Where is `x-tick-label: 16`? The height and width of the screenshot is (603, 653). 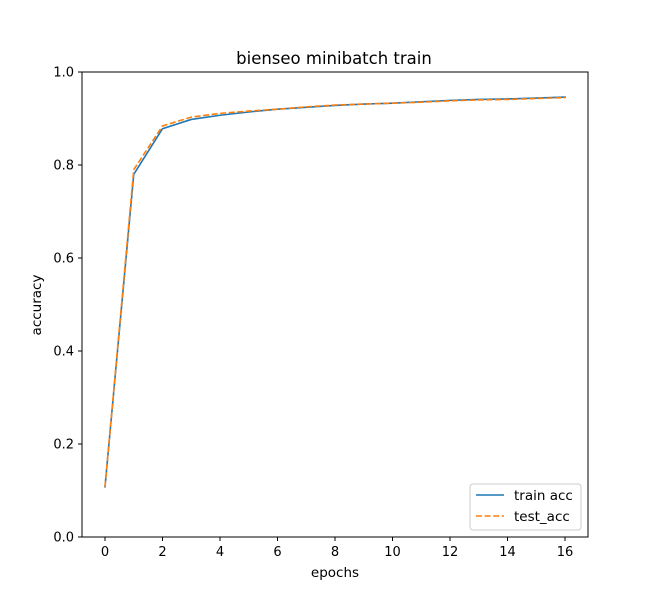
x-tick-label: 16 is located at coordinates (565, 552).